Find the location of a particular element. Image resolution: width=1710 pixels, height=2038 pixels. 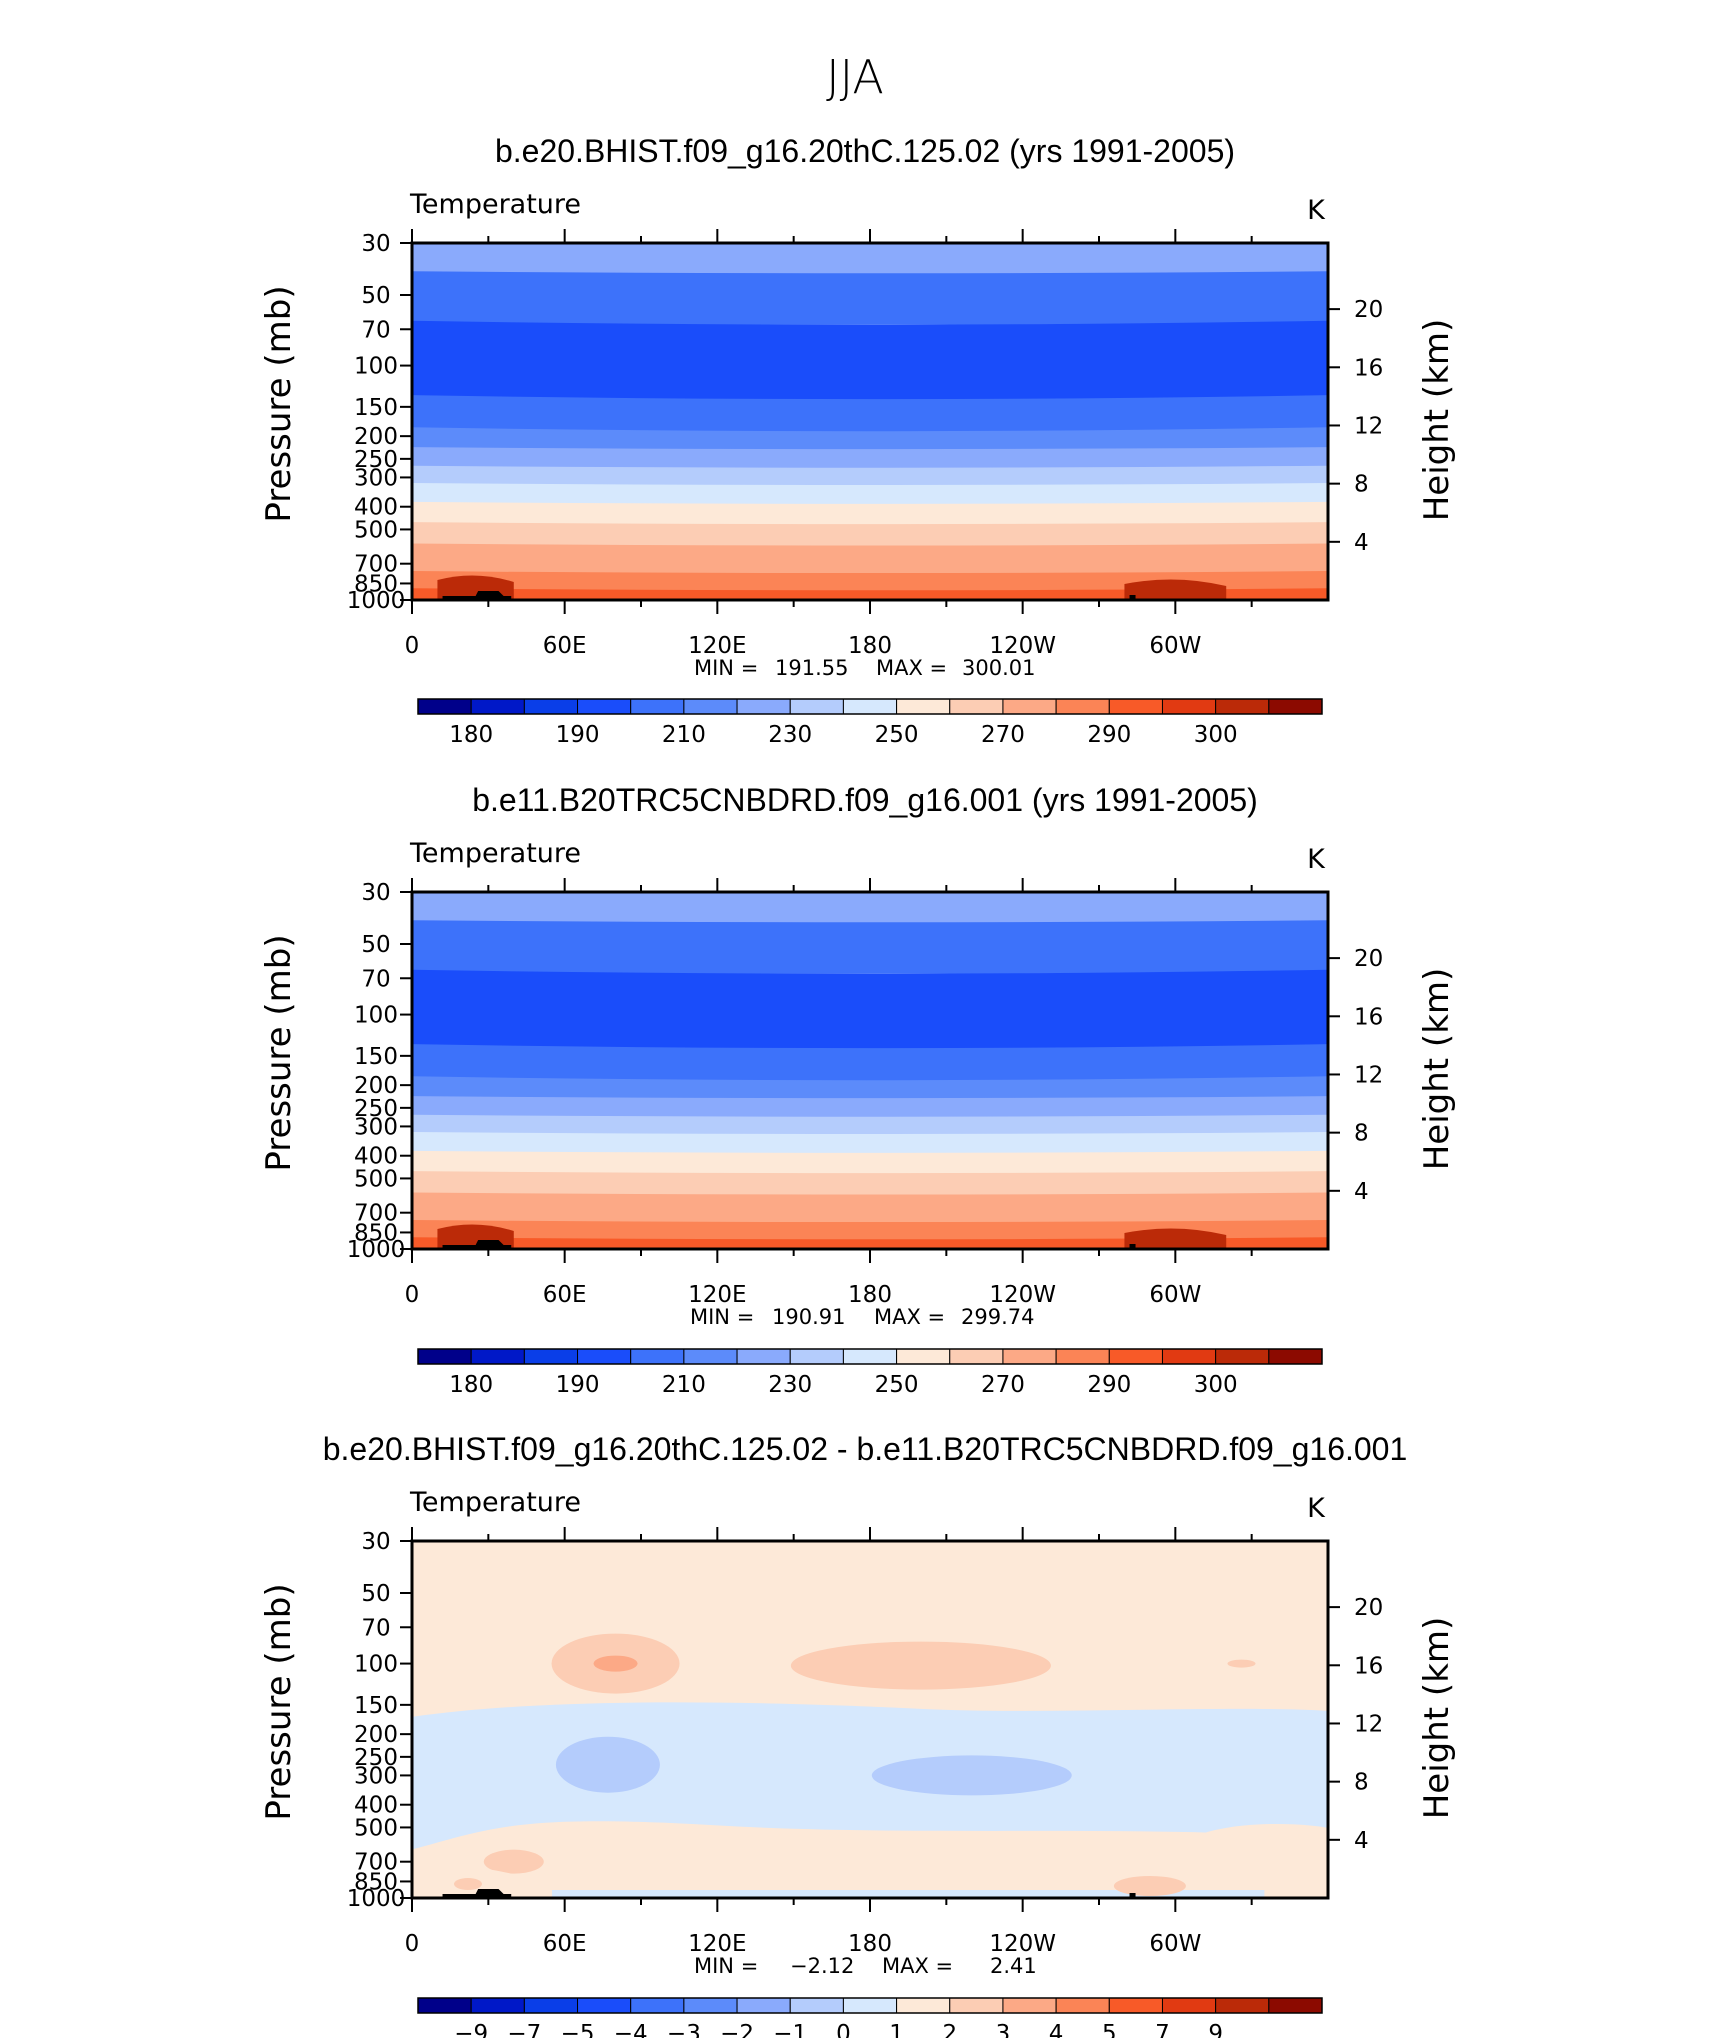

contour-fill is located at coordinates (870, 421).